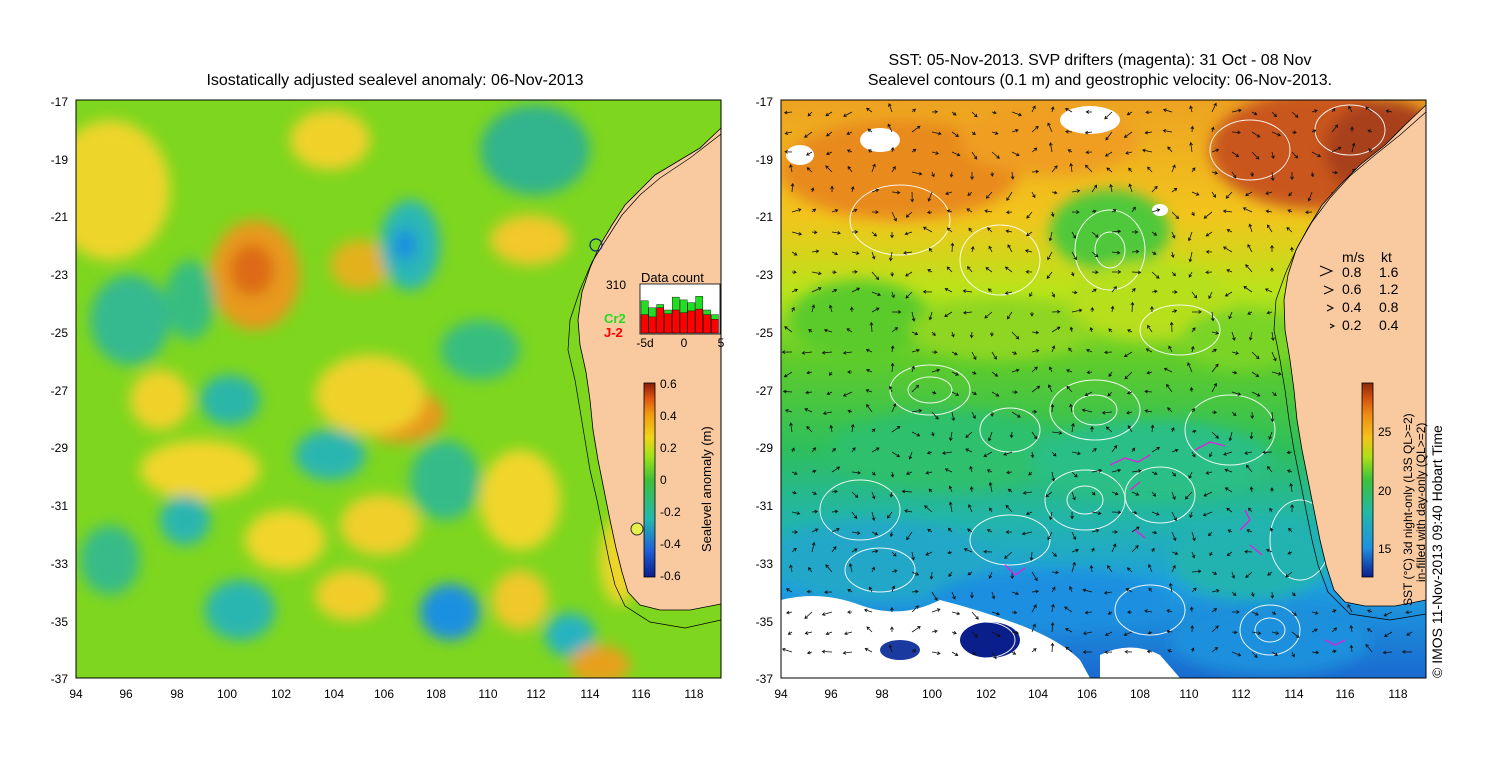 This screenshot has height=780, width=1500. Describe the element at coordinates (1385, 491) in the screenshot. I see `colorbar-tick: 20` at that location.